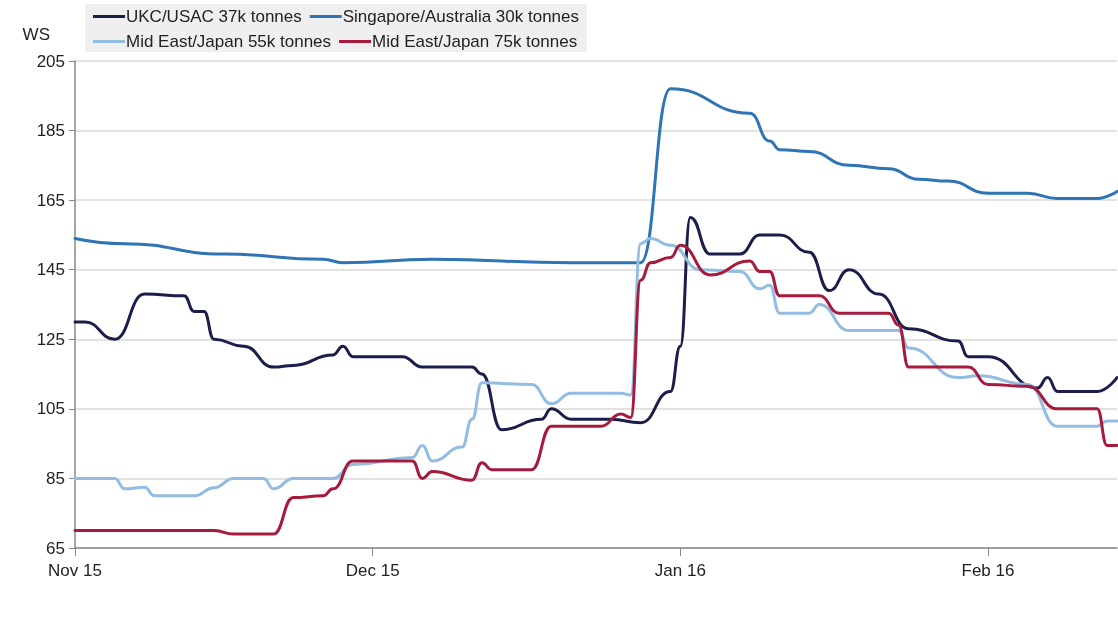 Image resolution: width=1118 pixels, height=624 pixels. Describe the element at coordinates (50, 131) in the screenshot. I see `y-tick-label: 185` at that location.